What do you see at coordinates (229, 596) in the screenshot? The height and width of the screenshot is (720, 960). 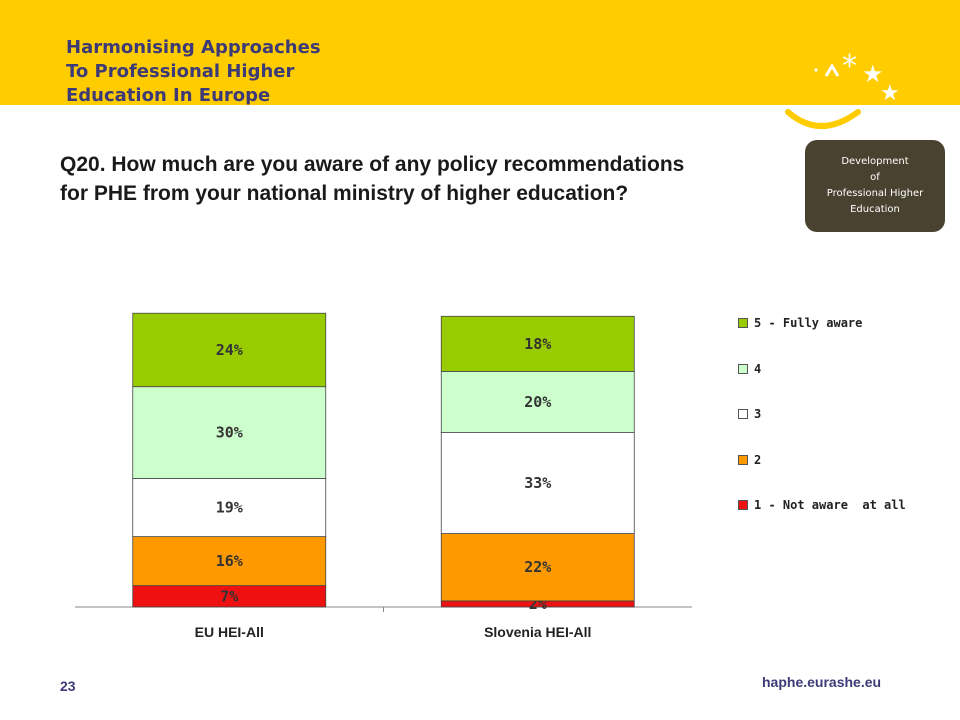 I see `data-label: 7%` at bounding box center [229, 596].